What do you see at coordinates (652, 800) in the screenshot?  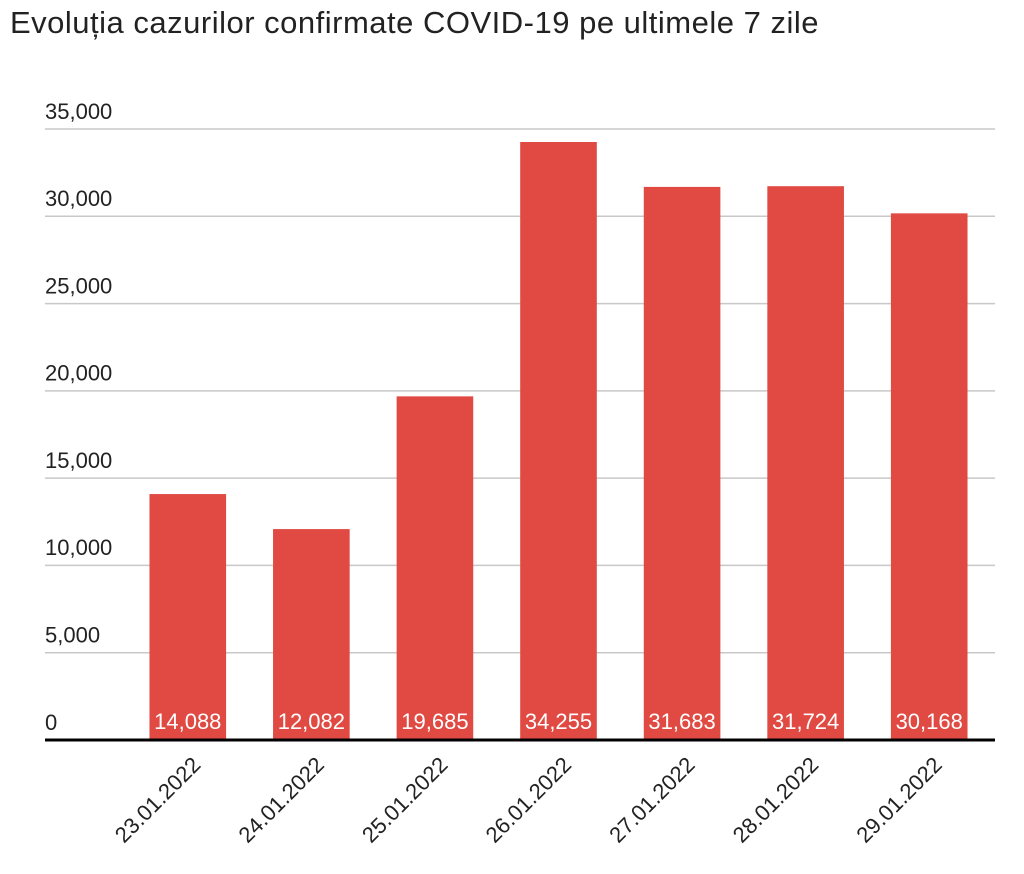 I see `x-tick-label: 27.01.2022` at bounding box center [652, 800].